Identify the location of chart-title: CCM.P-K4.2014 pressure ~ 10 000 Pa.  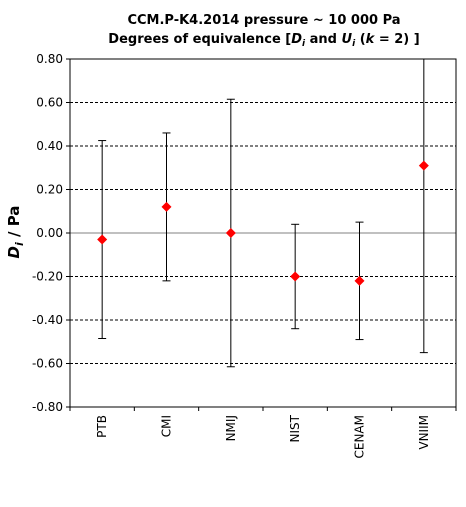
(263, 20).